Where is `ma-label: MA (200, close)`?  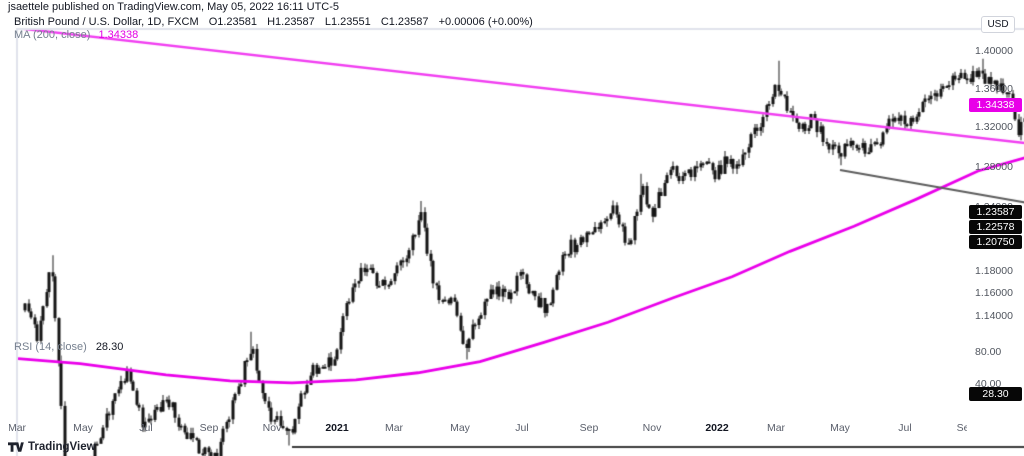 ma-label: MA (200, close) is located at coordinates (52, 35).